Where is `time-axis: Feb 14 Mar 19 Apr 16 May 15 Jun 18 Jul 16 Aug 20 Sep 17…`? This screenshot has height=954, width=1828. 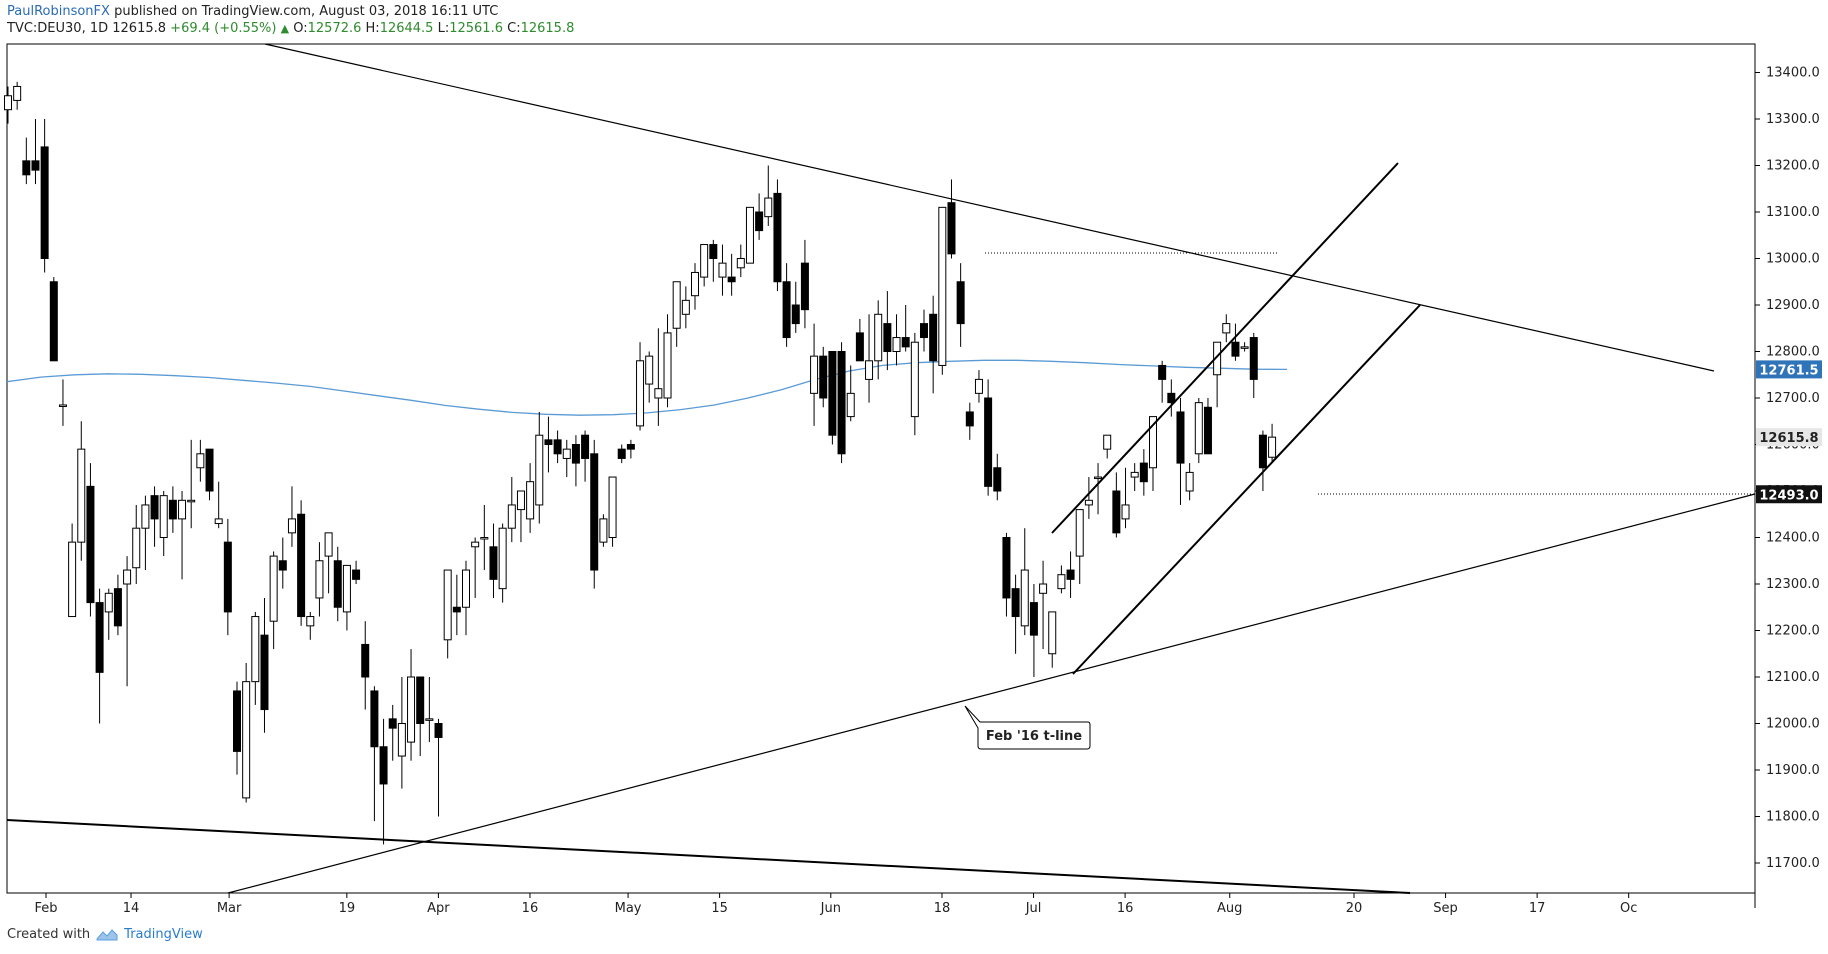 time-axis: Feb 14 Mar 19 Apr 16 May 15 Jun 18 Jul 16 Aug 20 Sep 17… is located at coordinates (835, 904).